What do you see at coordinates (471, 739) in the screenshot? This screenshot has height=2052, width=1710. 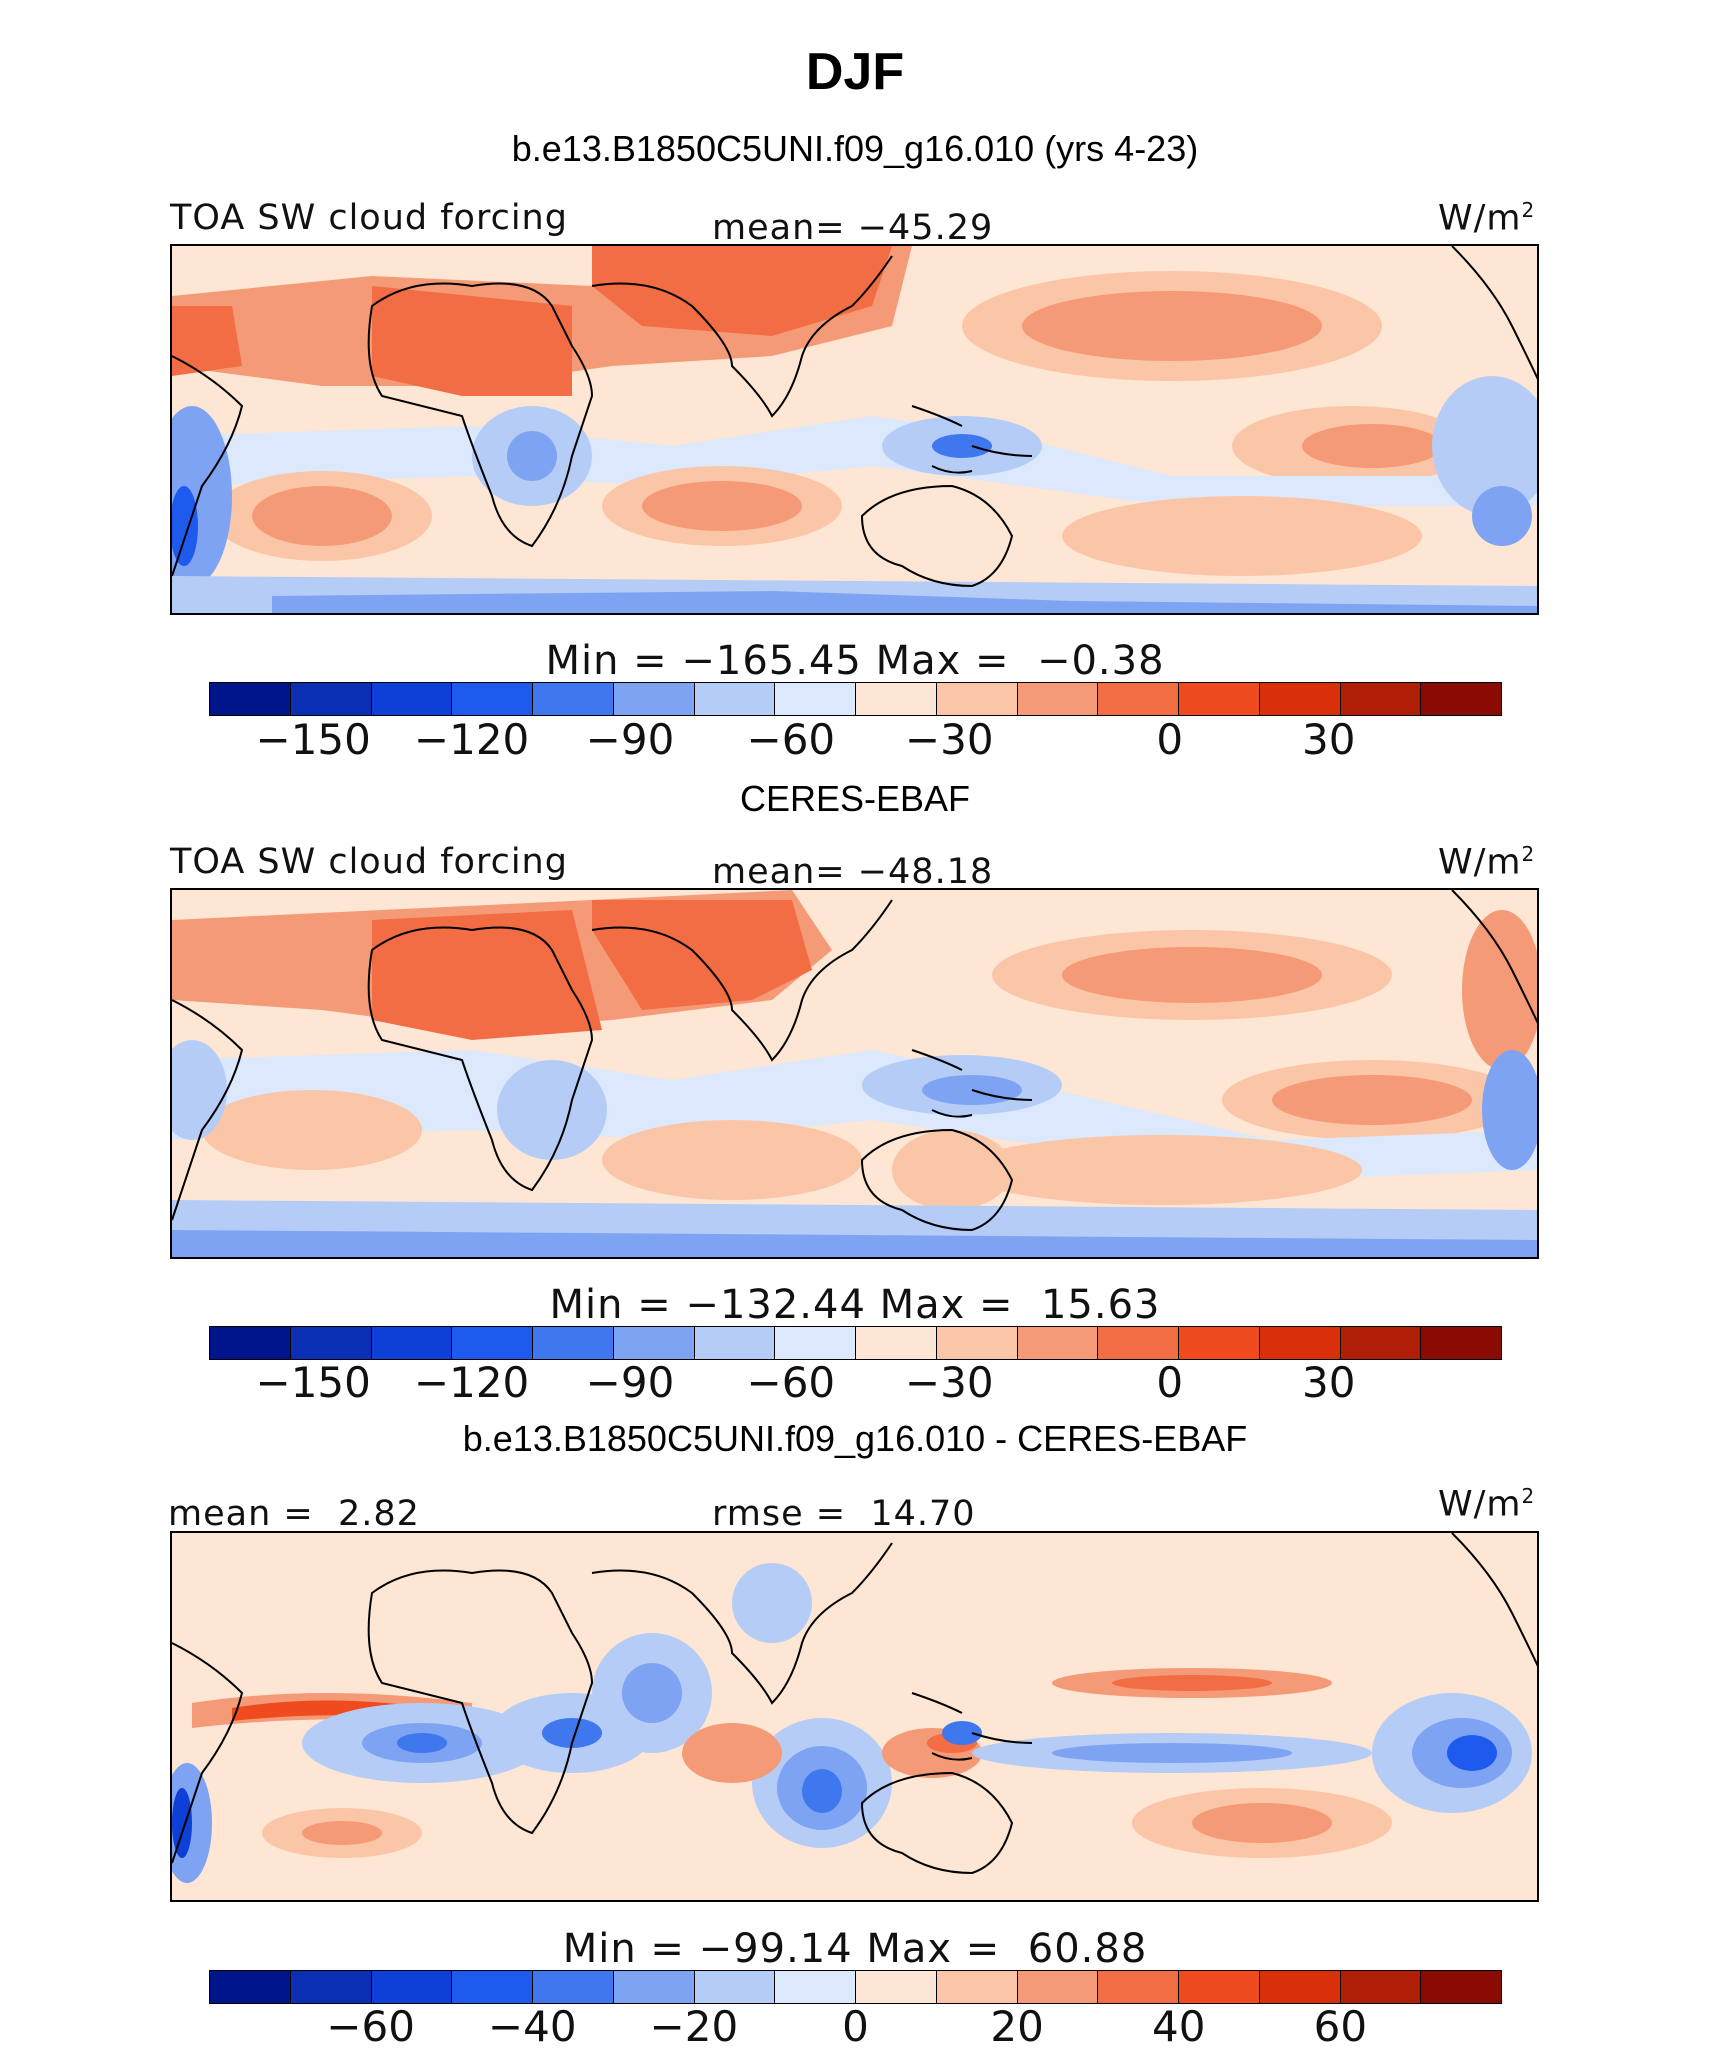 I see `panel1-tick: −120` at bounding box center [471, 739].